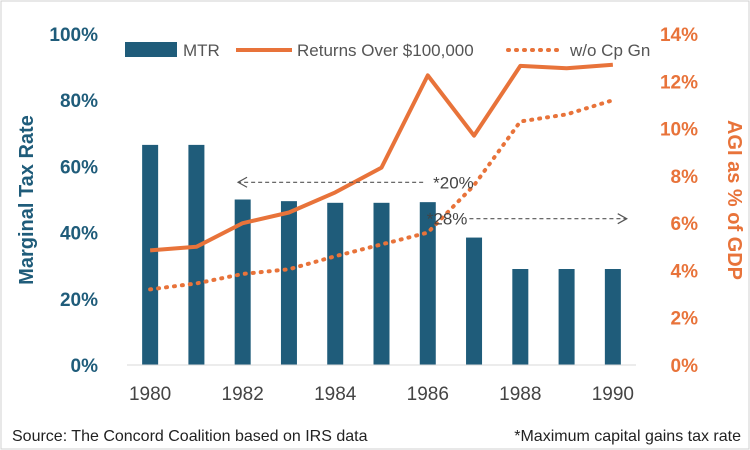  What do you see at coordinates (201, 50) in the screenshot?
I see `legend-label-mtr: MTR` at bounding box center [201, 50].